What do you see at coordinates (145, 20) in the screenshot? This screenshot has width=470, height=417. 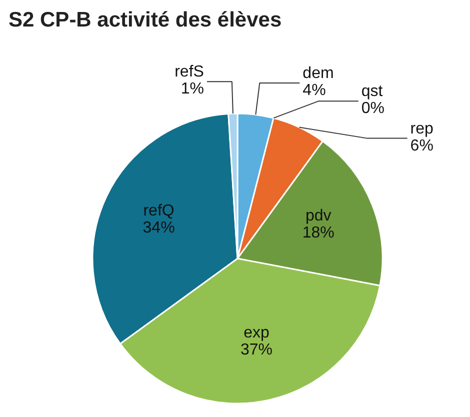 I see `chart-title: S2 CP-B activité des élèves` at bounding box center [145, 20].